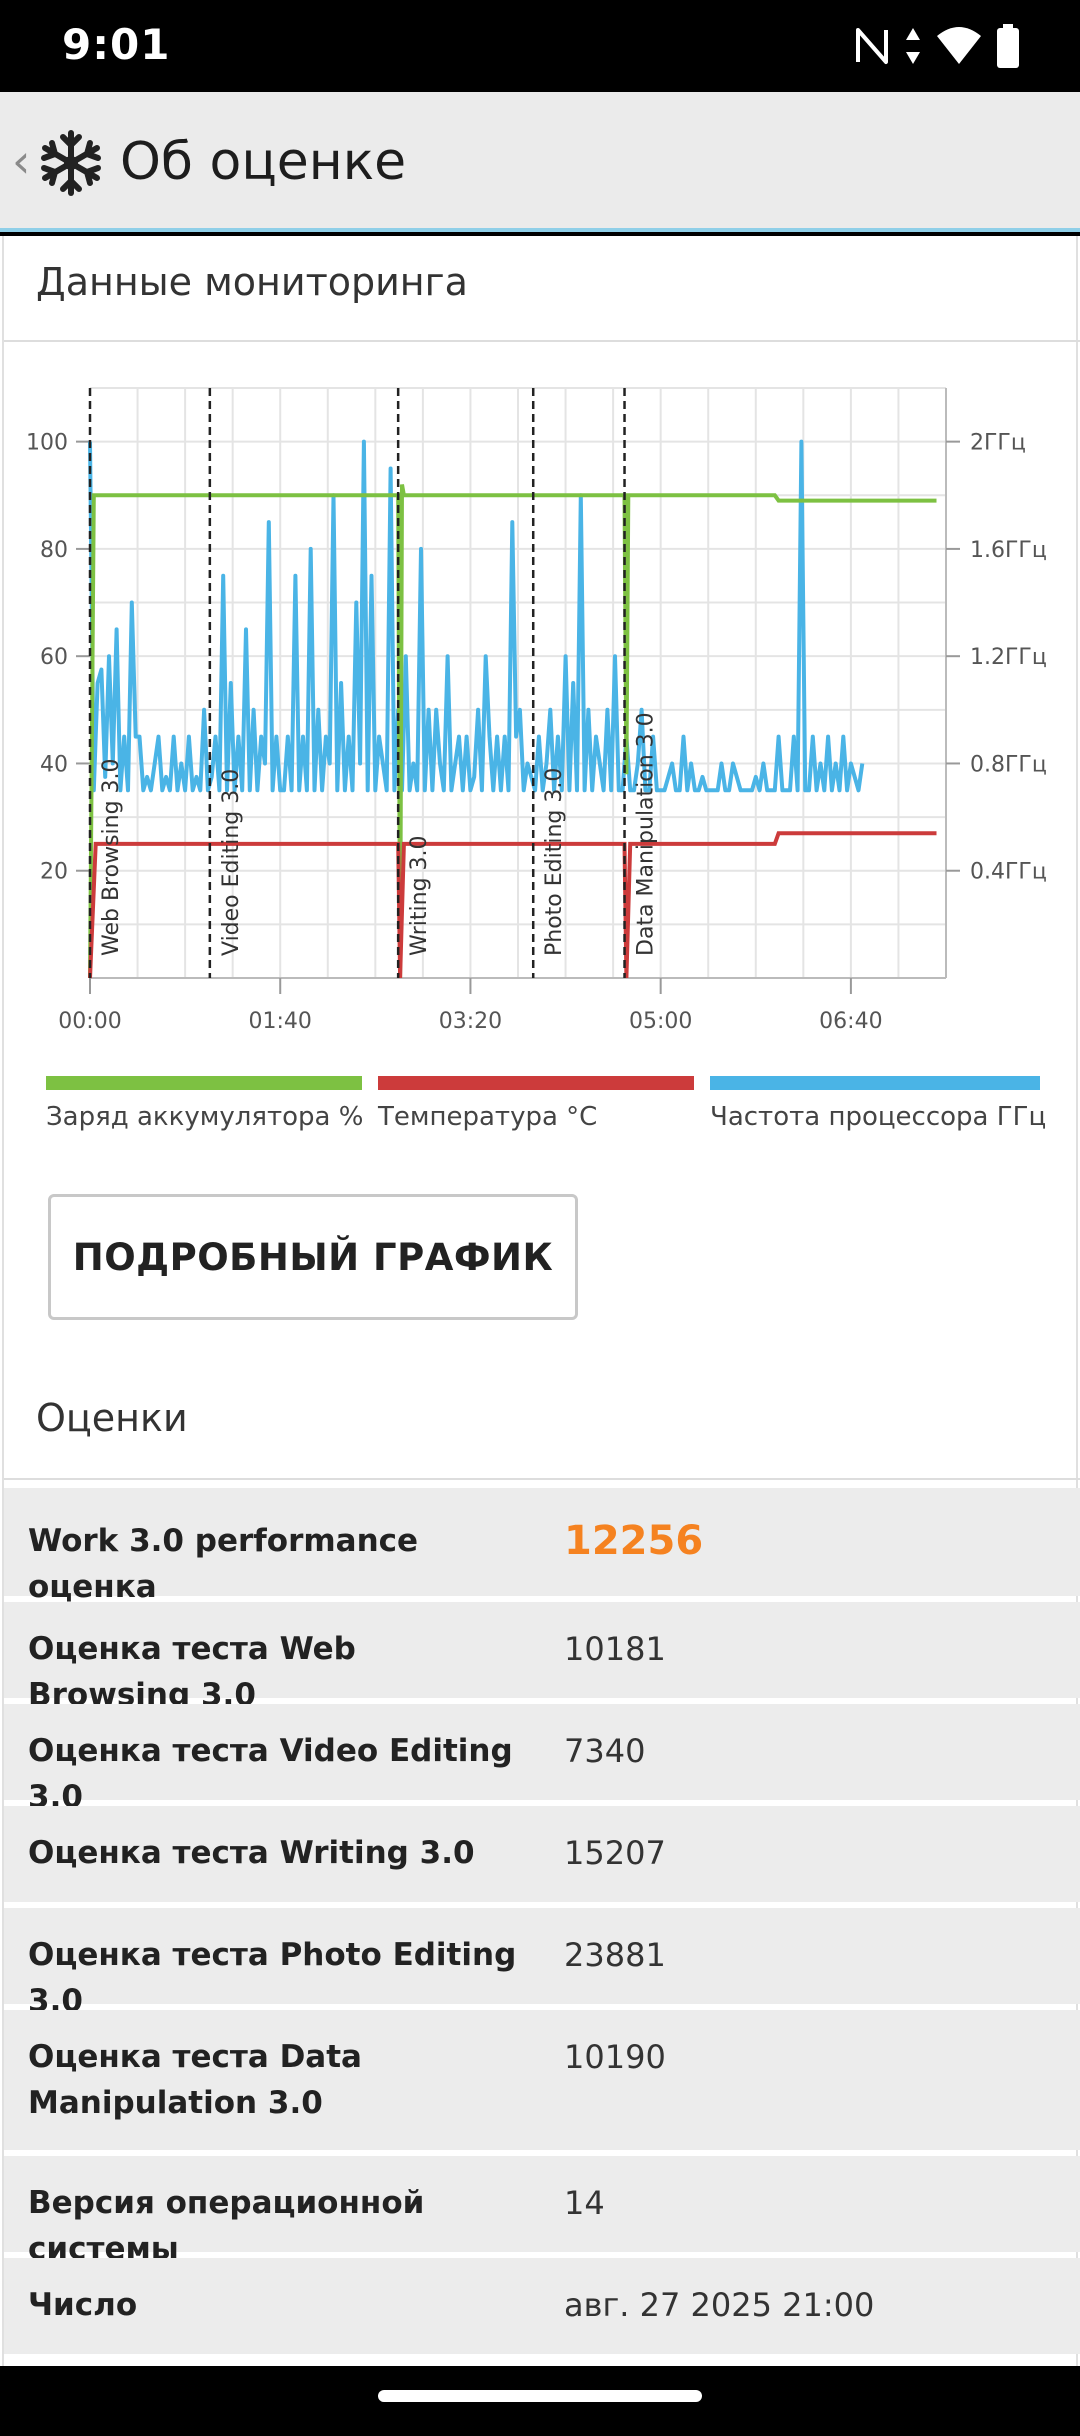  What do you see at coordinates (71, 163) in the screenshot?
I see `snowflake-icon` at bounding box center [71, 163].